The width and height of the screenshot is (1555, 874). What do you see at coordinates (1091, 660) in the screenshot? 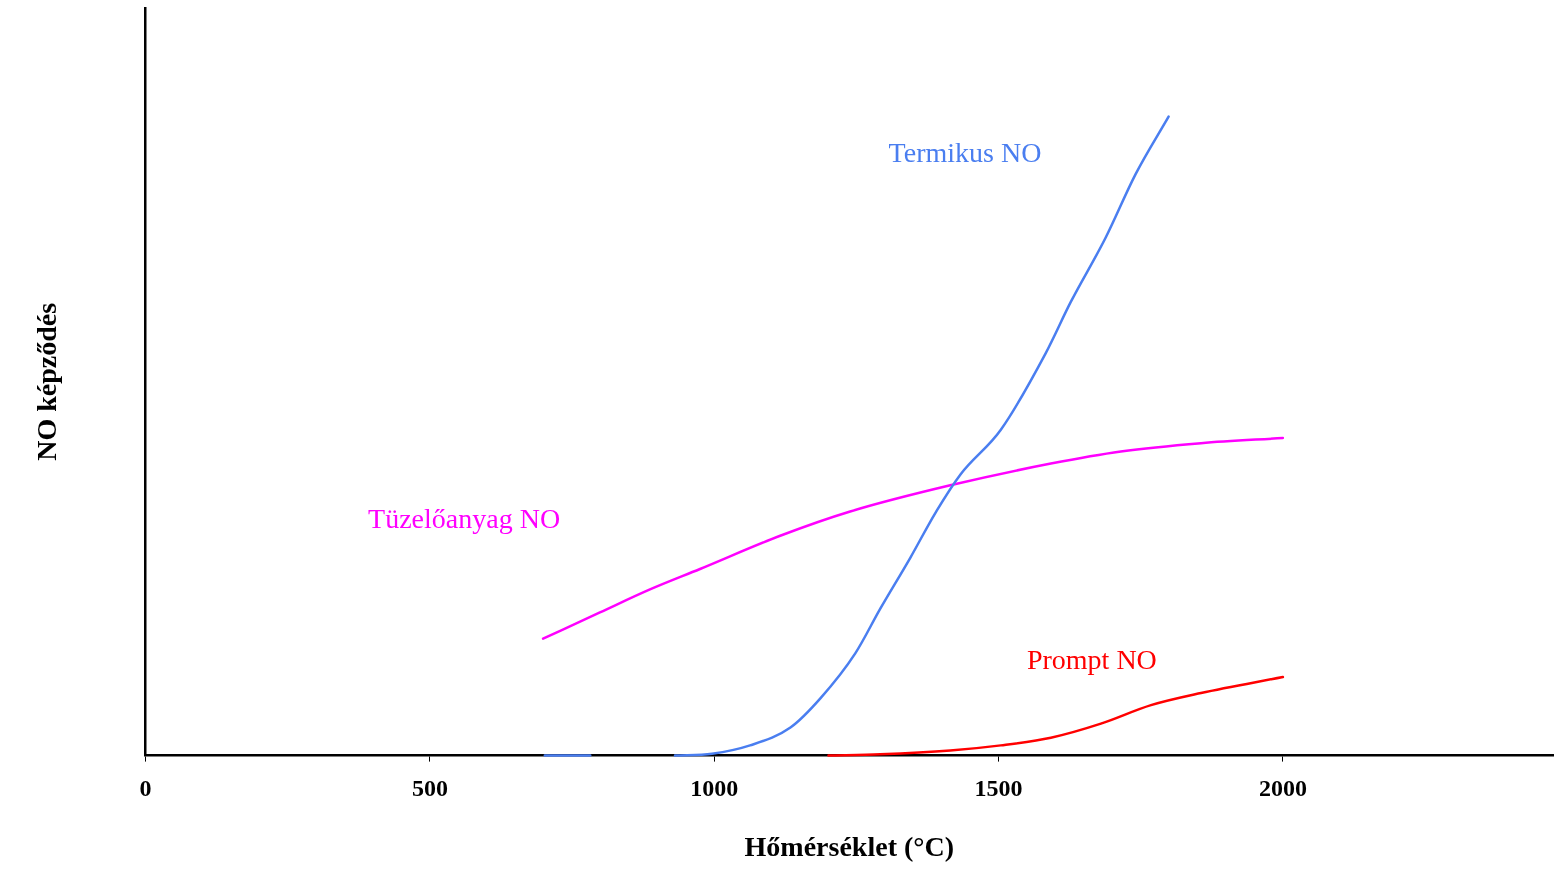
I see `series-label: Prompt NO` at bounding box center [1091, 660].